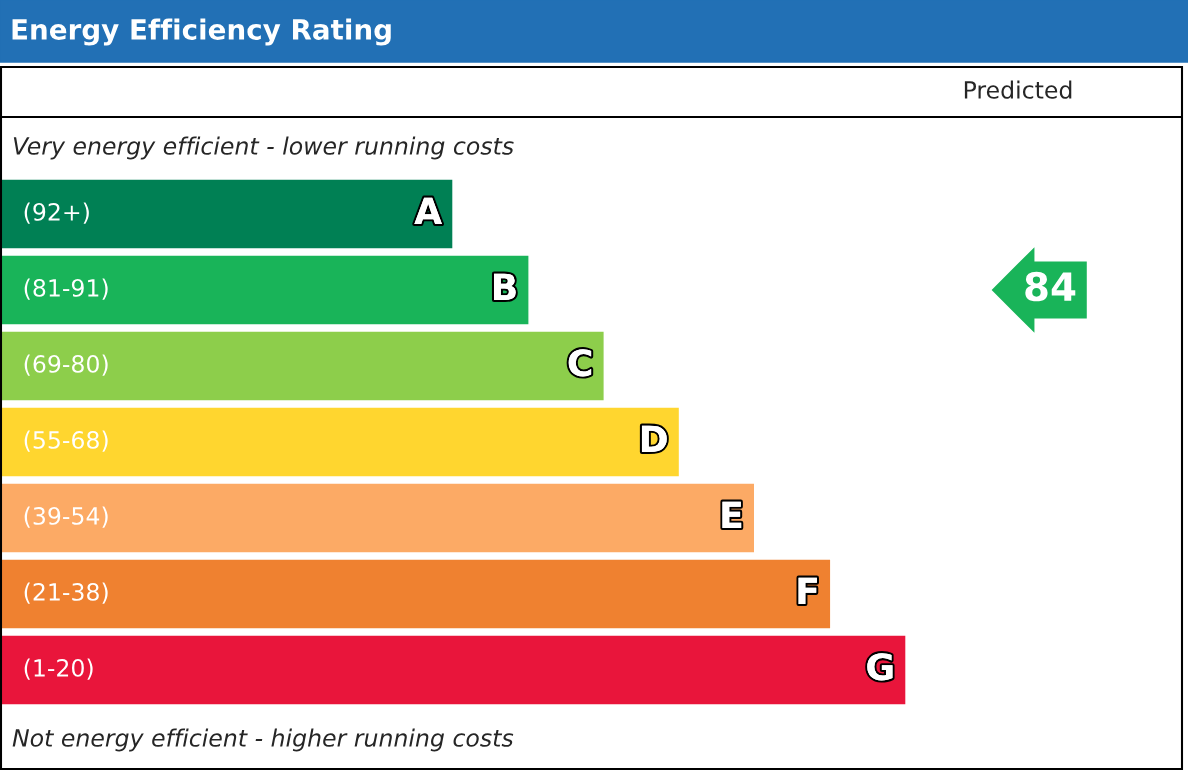 Image resolution: width=1188 pixels, height=770 pixels. What do you see at coordinates (56, 213) in the screenshot?
I see `y-tick-label: (92+)` at bounding box center [56, 213].